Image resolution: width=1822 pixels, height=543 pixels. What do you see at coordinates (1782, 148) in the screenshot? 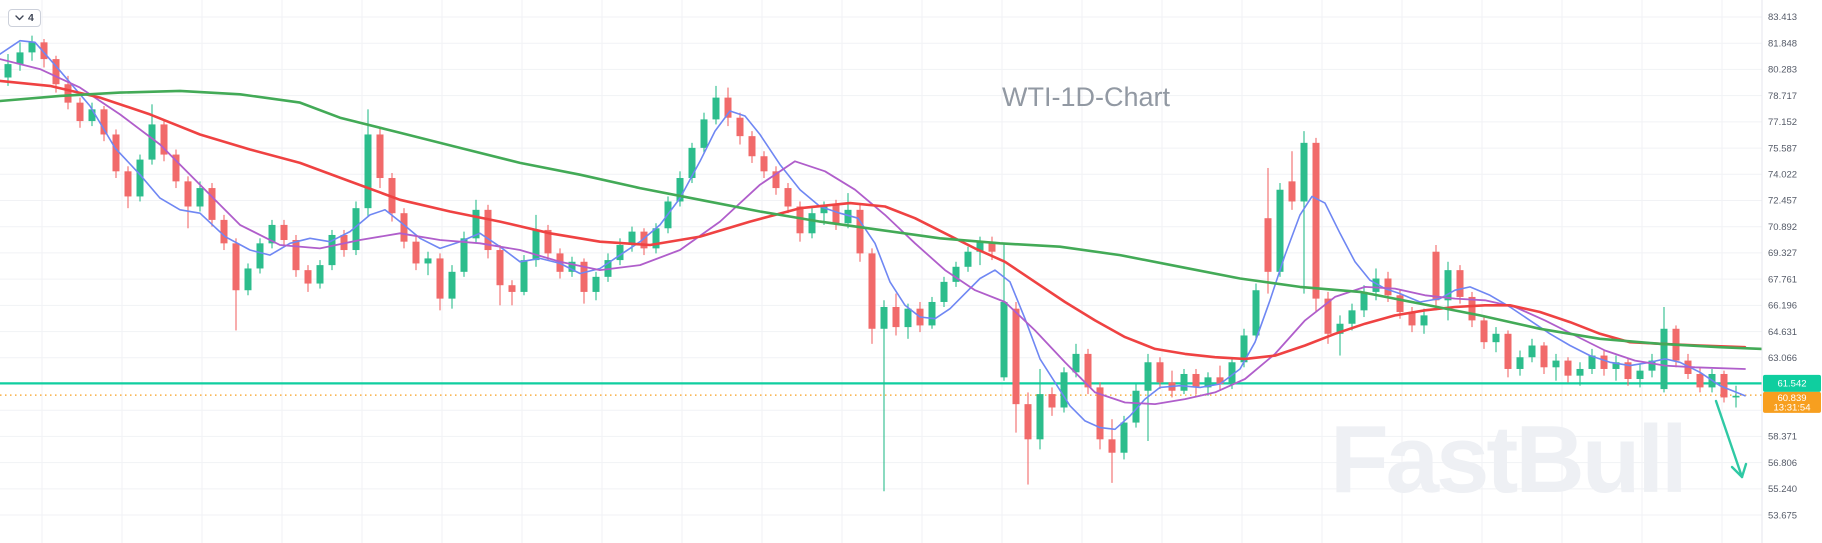
I see `axis-tick-label: 75.587` at bounding box center [1782, 148].